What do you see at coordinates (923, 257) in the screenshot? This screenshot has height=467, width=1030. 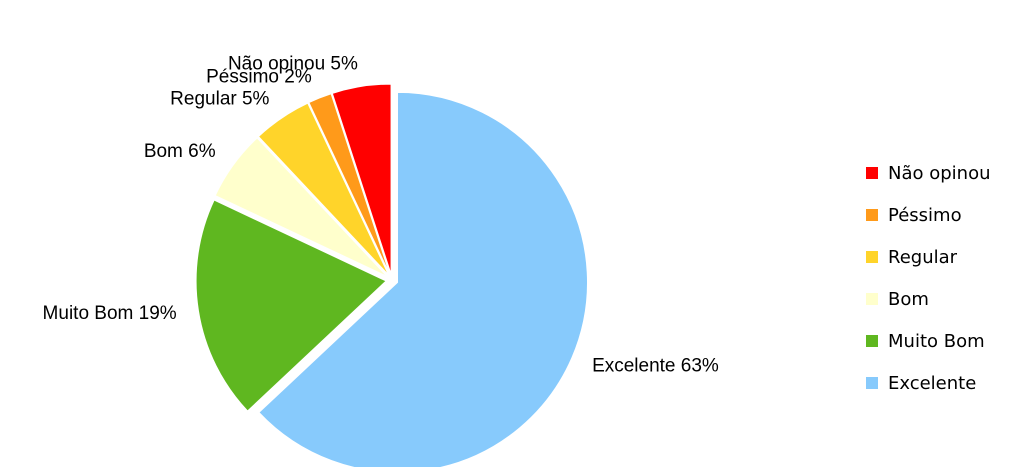 I see `legend-label: Regular` at bounding box center [923, 257].